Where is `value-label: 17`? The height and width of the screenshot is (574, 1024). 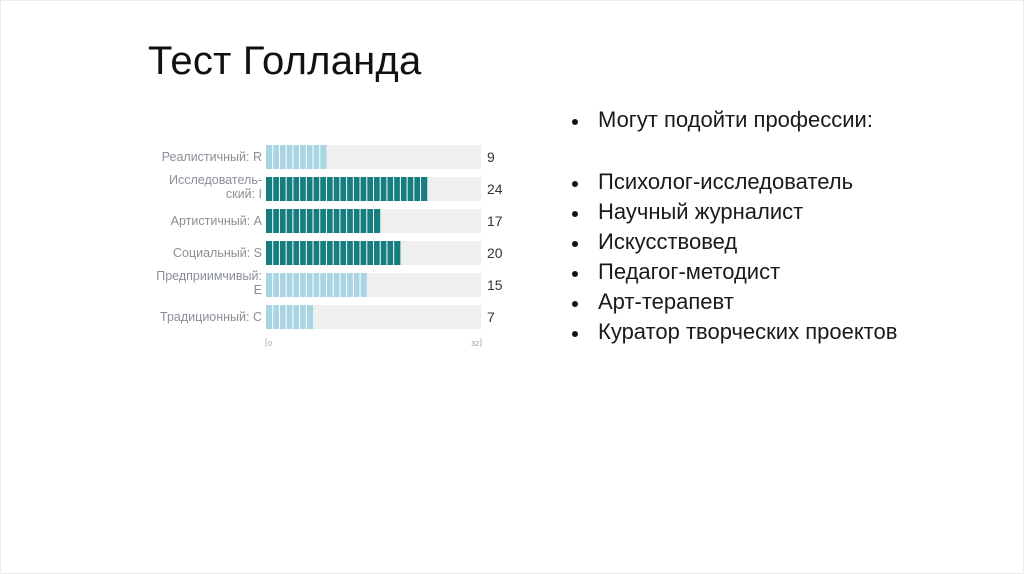
value-label: 17 is located at coordinates (495, 221).